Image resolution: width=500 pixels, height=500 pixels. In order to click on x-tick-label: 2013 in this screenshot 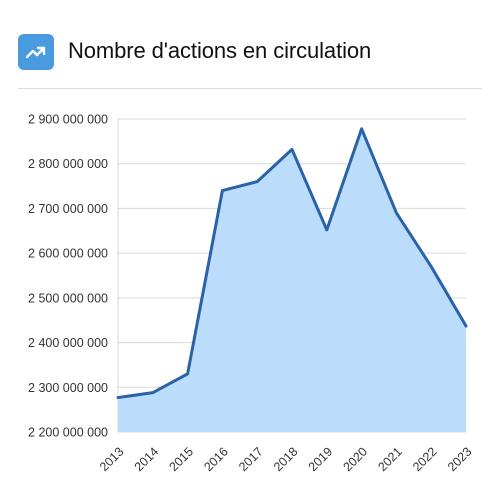, I will do `click(112, 460)`.